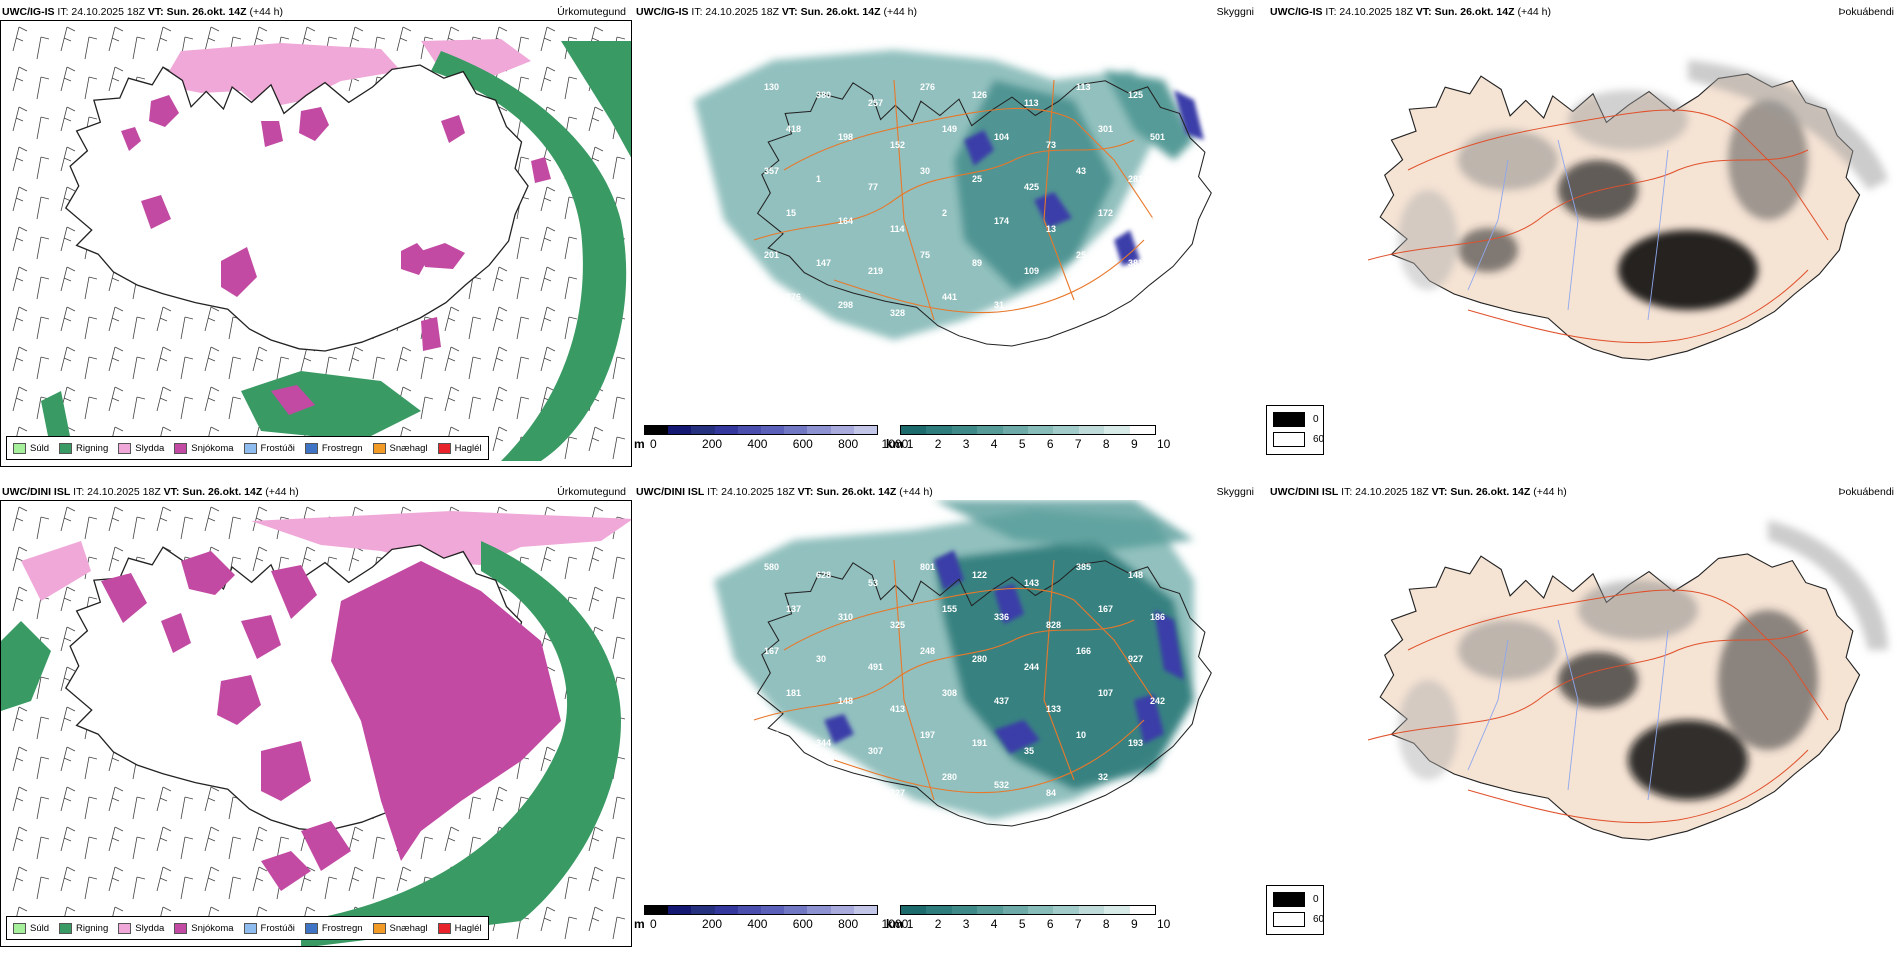  What do you see at coordinates (875, 103) in the screenshot?
I see `vis-value-label: 257` at bounding box center [875, 103].